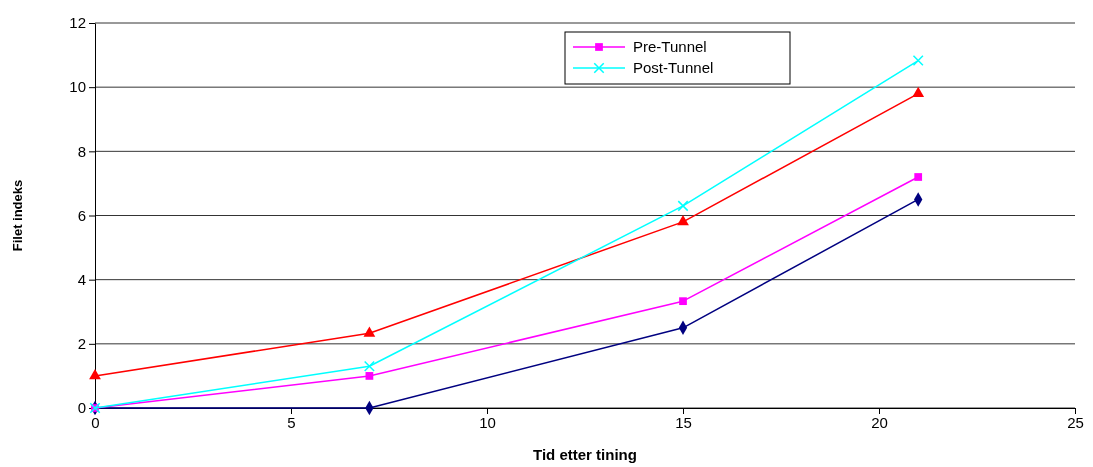 The width and height of the screenshot is (1093, 467). I want to click on legend-label: Post-Tunnel, so click(673, 67).